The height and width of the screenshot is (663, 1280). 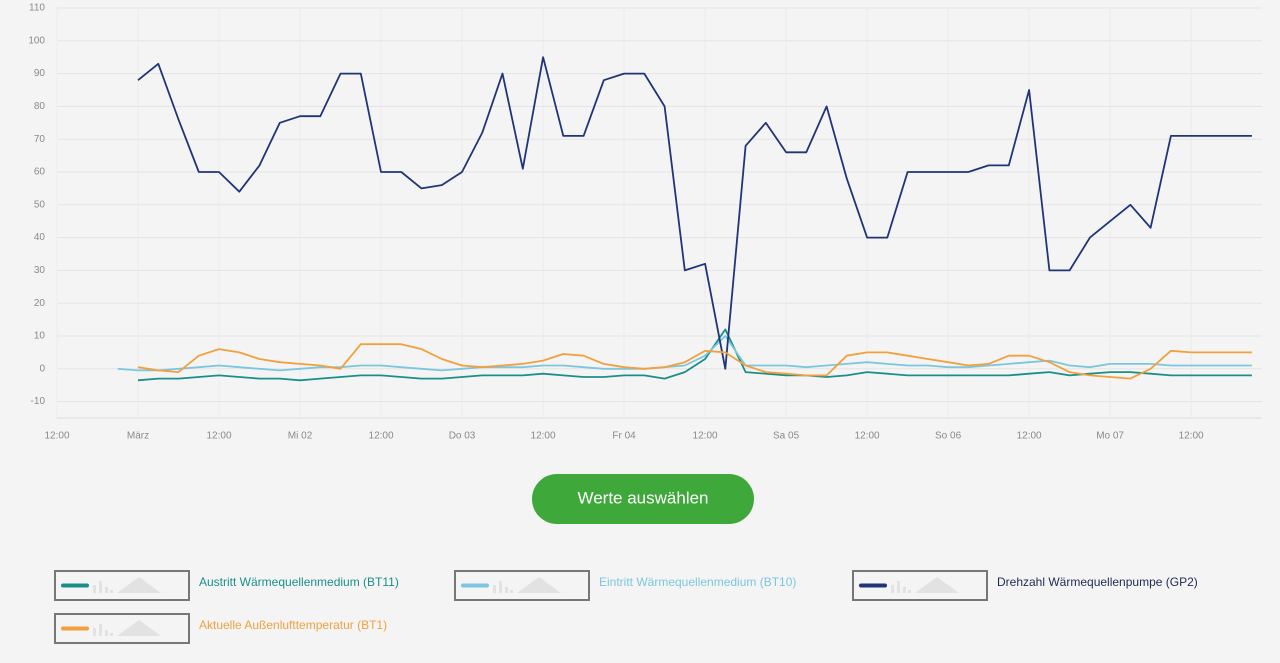 What do you see at coordinates (38, 401) in the screenshot?
I see `y-tick-label: -10` at bounding box center [38, 401].